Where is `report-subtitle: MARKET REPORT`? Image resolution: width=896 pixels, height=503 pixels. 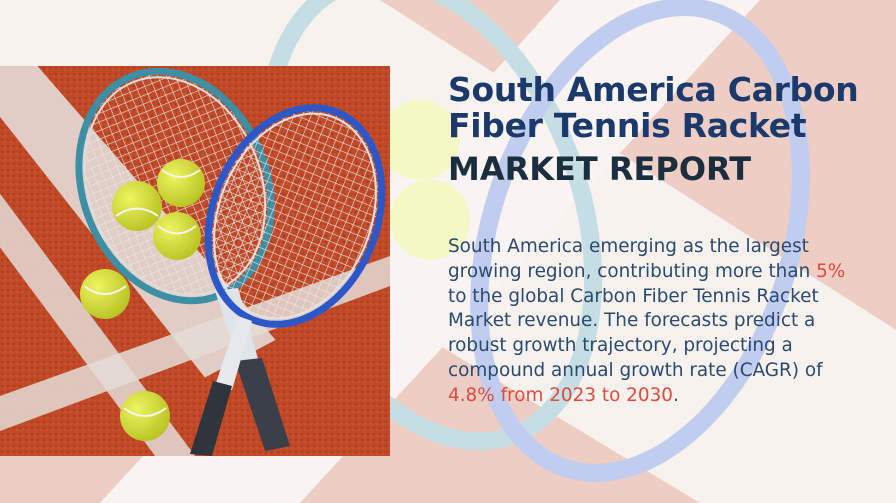 report-subtitle: MARKET REPORT is located at coordinates (600, 169).